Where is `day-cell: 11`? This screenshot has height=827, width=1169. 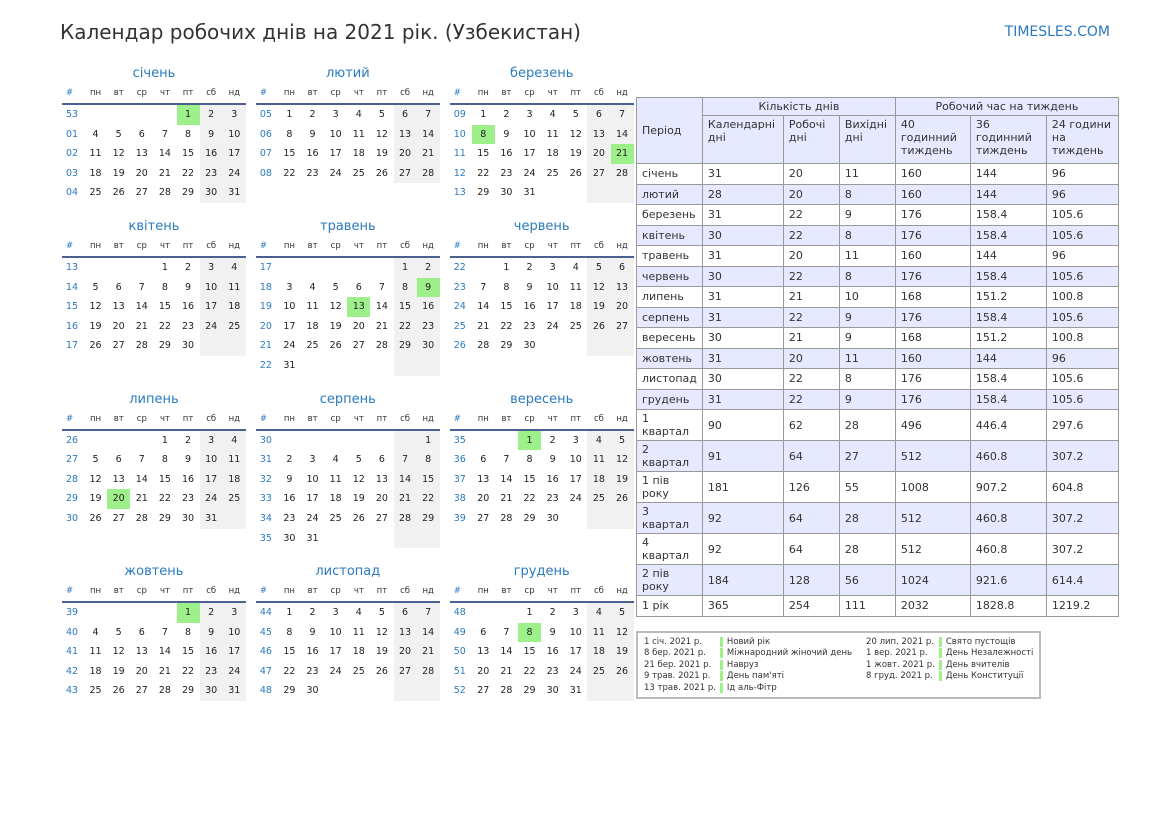
day-cell: 11 is located at coordinates (358, 134).